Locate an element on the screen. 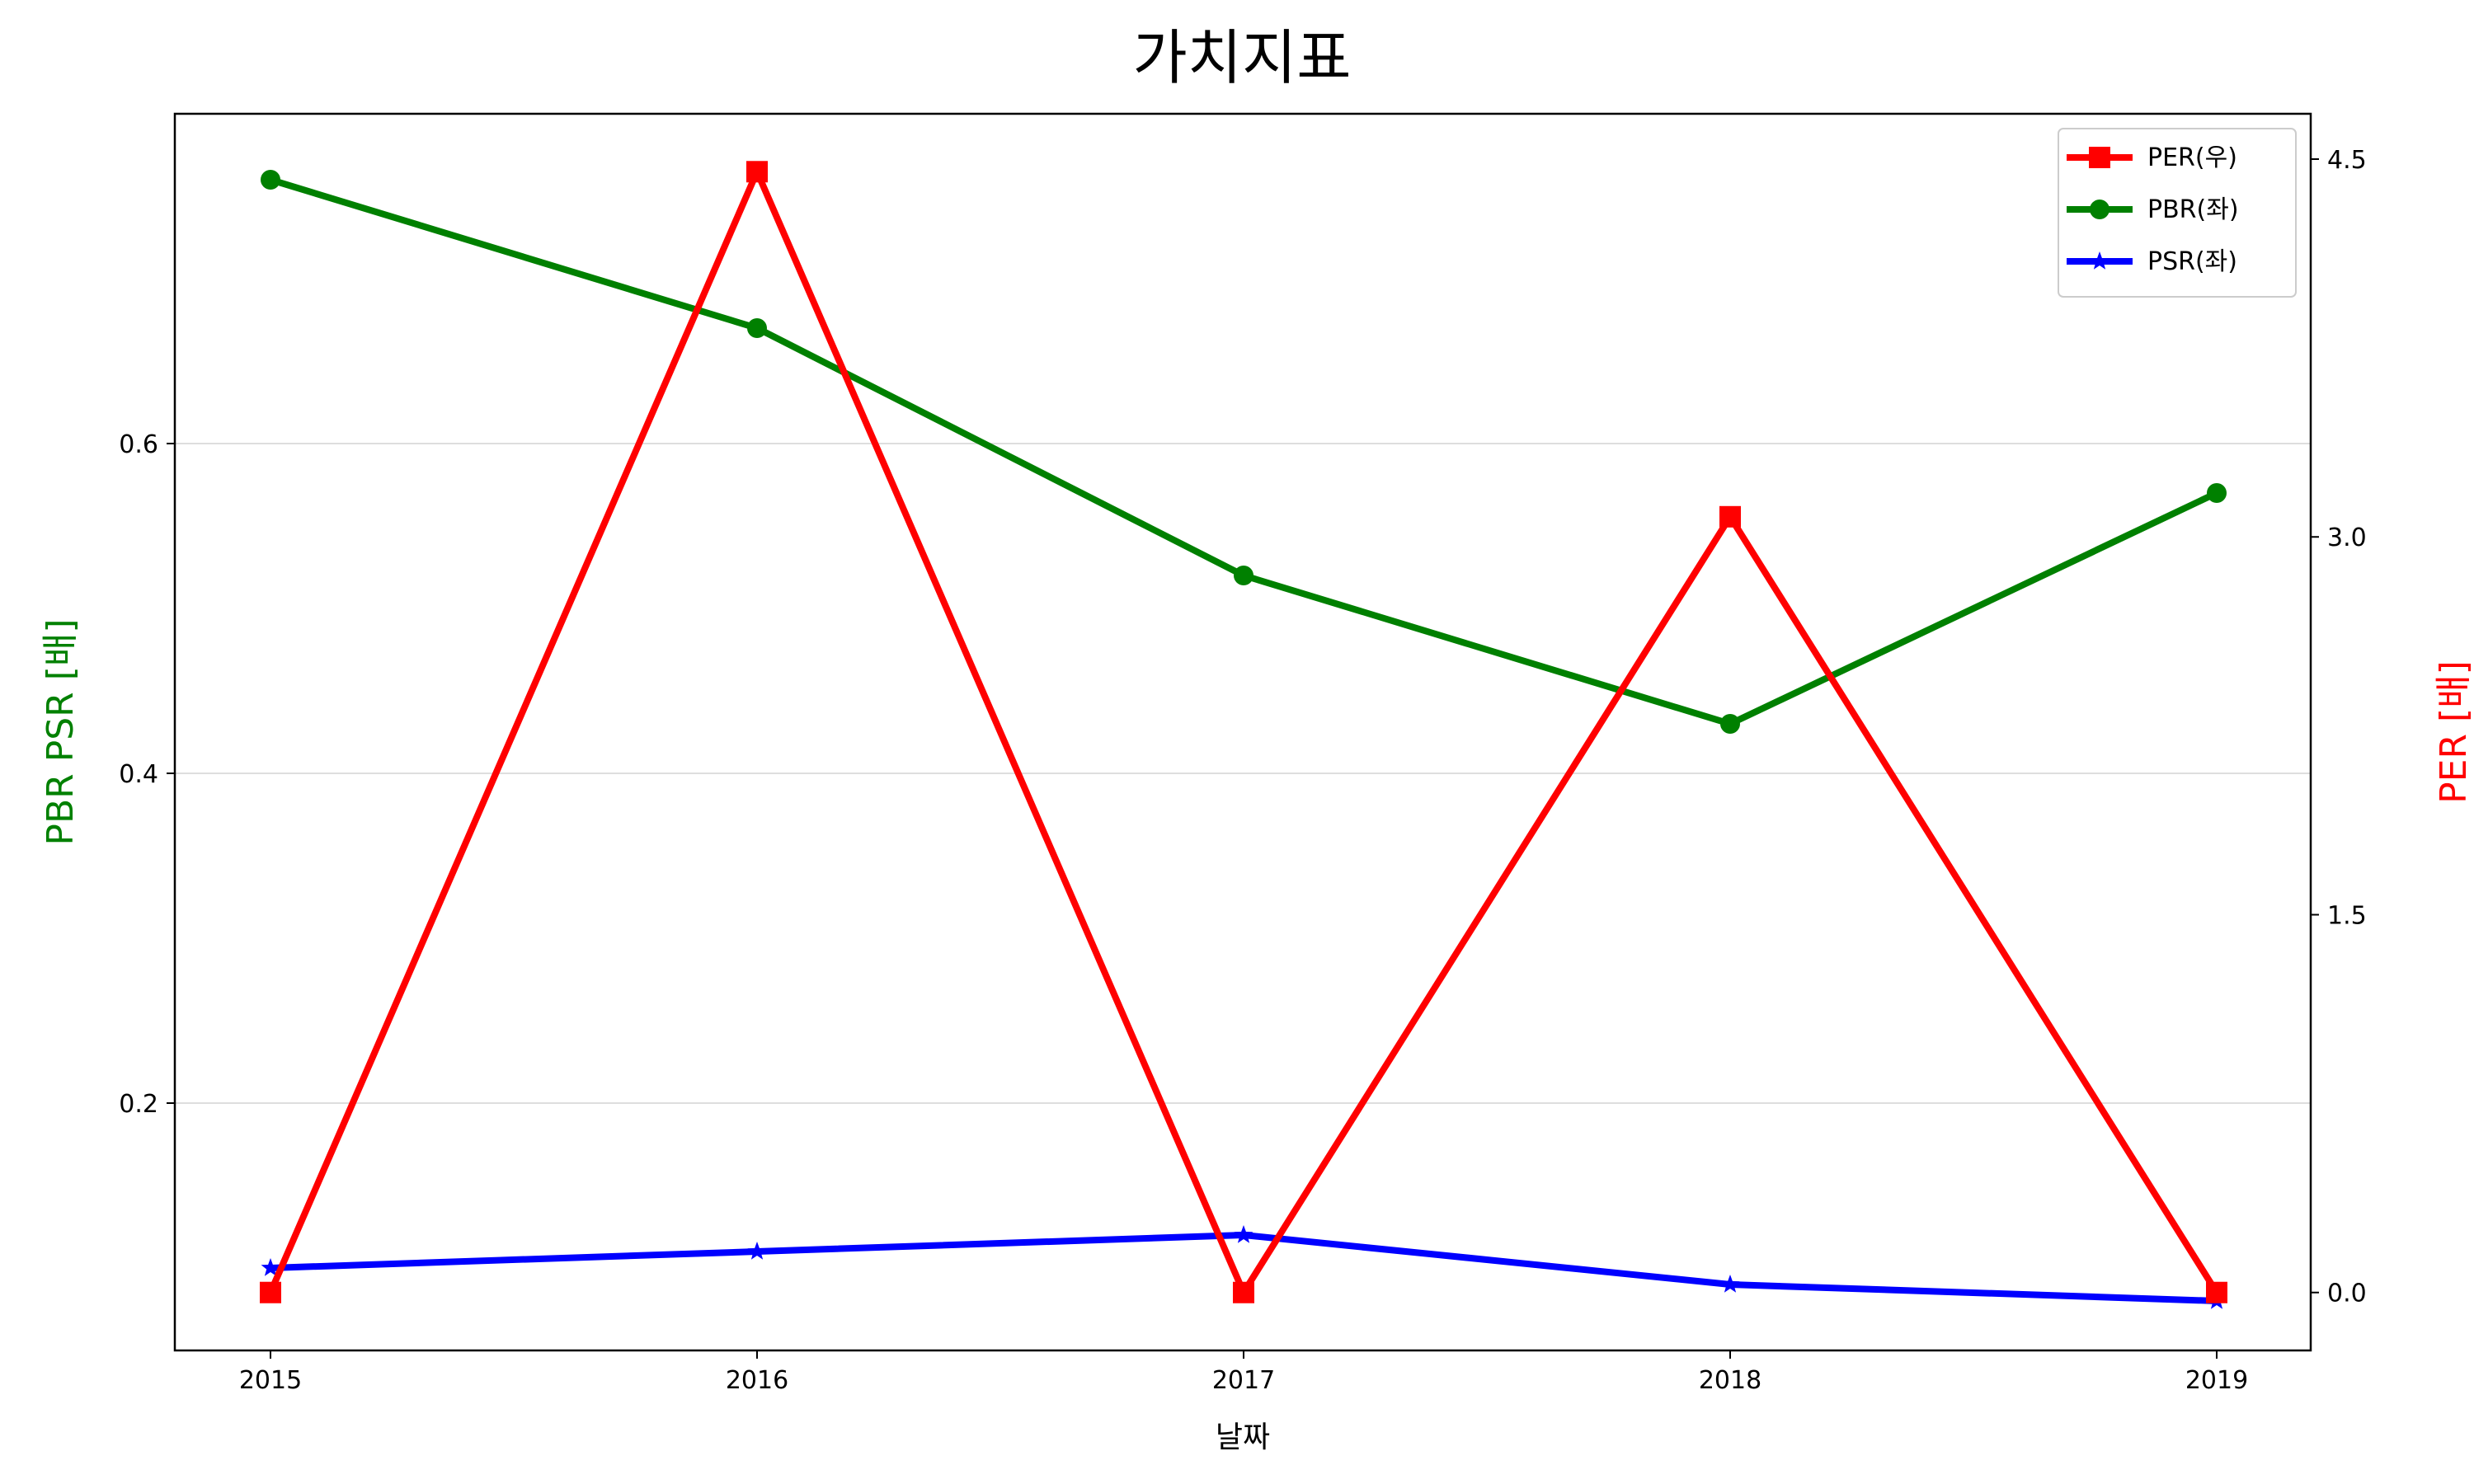 The image size is (2474, 1484). legend-label: PSR(좌) is located at coordinates (2192, 261).